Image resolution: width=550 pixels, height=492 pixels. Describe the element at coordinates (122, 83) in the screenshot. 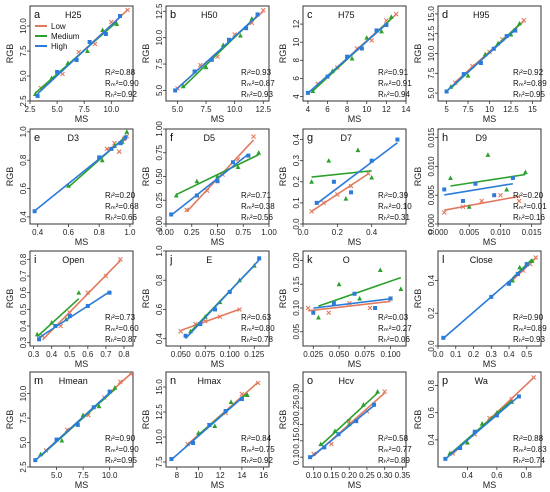

I see `r-squared-stat: Rₘ²=0.90` at that location.